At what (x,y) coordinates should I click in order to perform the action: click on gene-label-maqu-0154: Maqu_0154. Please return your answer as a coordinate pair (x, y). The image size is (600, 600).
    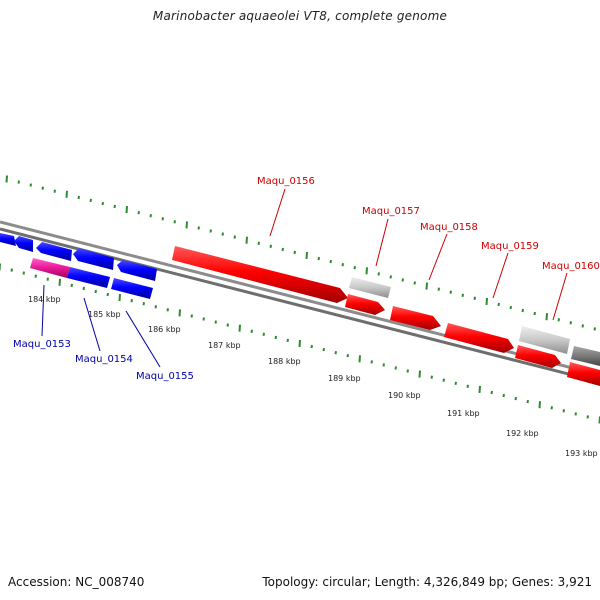
    Looking at the image, I should click on (104, 359).